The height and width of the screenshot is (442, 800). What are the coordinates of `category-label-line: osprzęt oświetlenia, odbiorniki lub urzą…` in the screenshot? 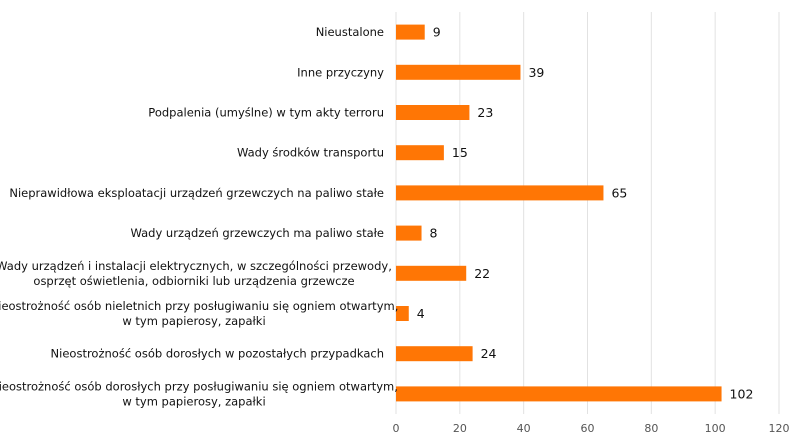 It's located at (193, 281).